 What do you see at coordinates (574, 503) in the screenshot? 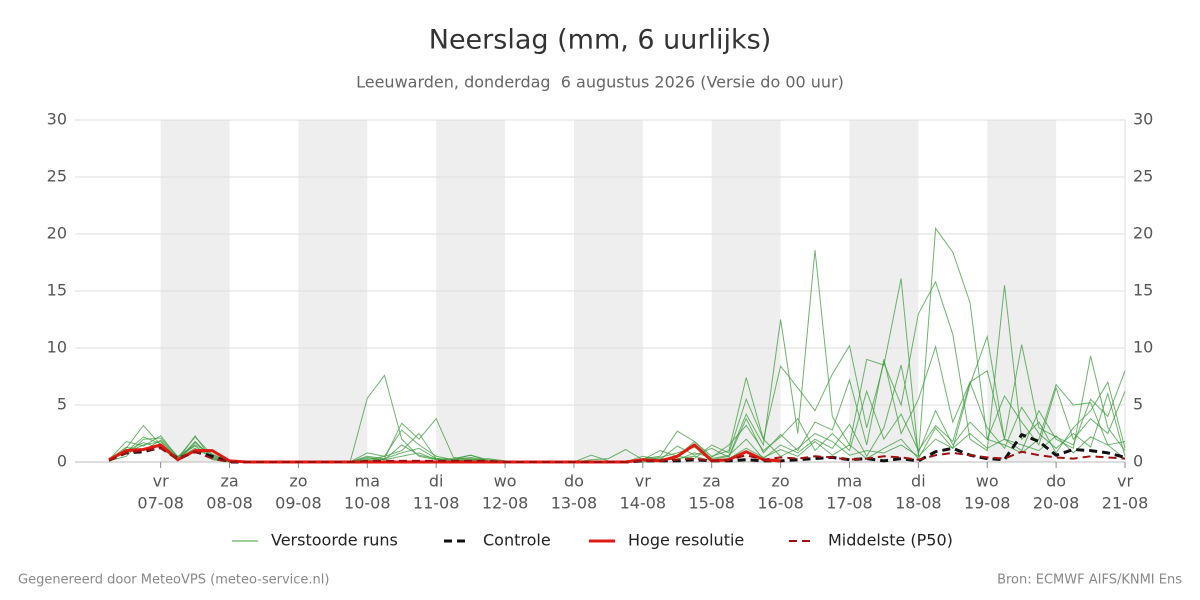
I see `x-tick-label: 13-08` at bounding box center [574, 503].